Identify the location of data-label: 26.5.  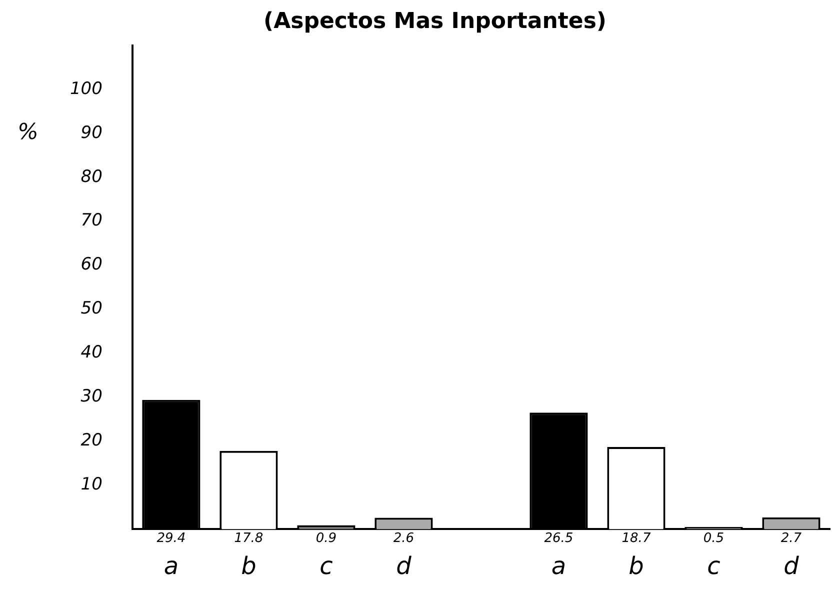
(559, 538).